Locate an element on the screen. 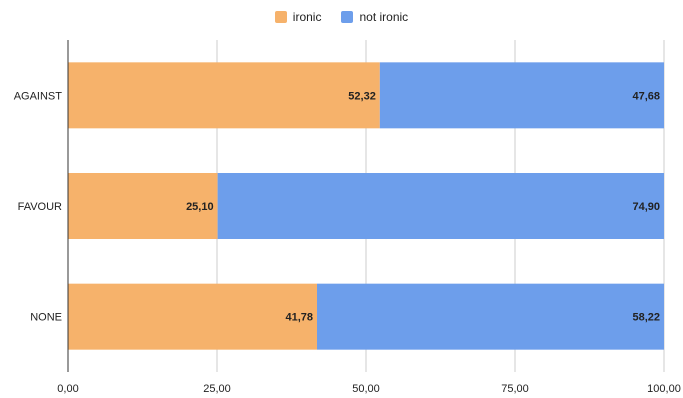 The height and width of the screenshot is (398, 683). bar-against-not-ironic is located at coordinates (521, 95).